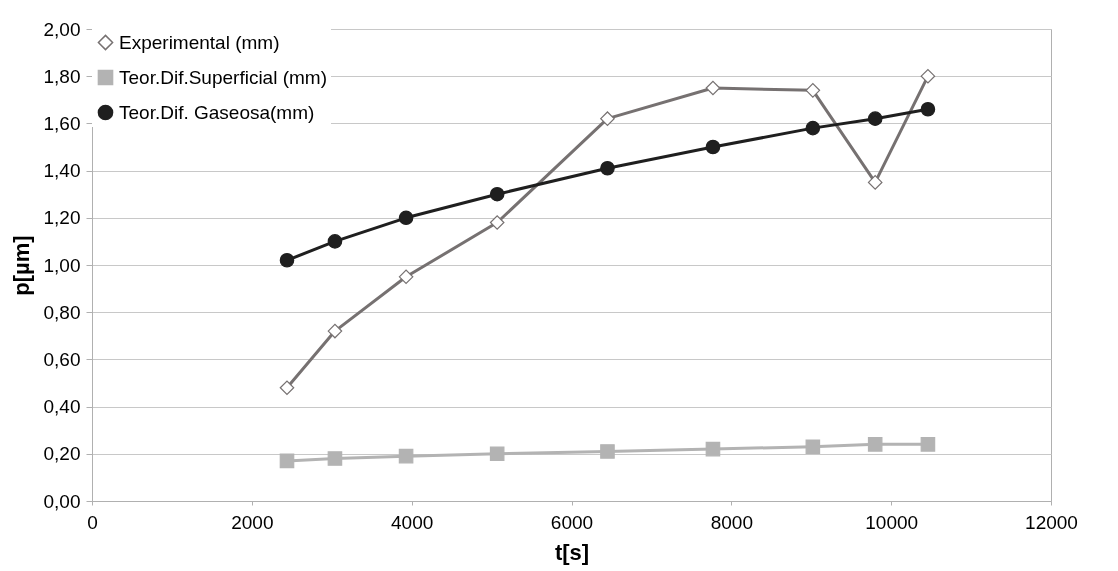 This screenshot has width=1118, height=571. What do you see at coordinates (62, 171) in the screenshot?
I see `y-tick-label: 1,40` at bounding box center [62, 171].